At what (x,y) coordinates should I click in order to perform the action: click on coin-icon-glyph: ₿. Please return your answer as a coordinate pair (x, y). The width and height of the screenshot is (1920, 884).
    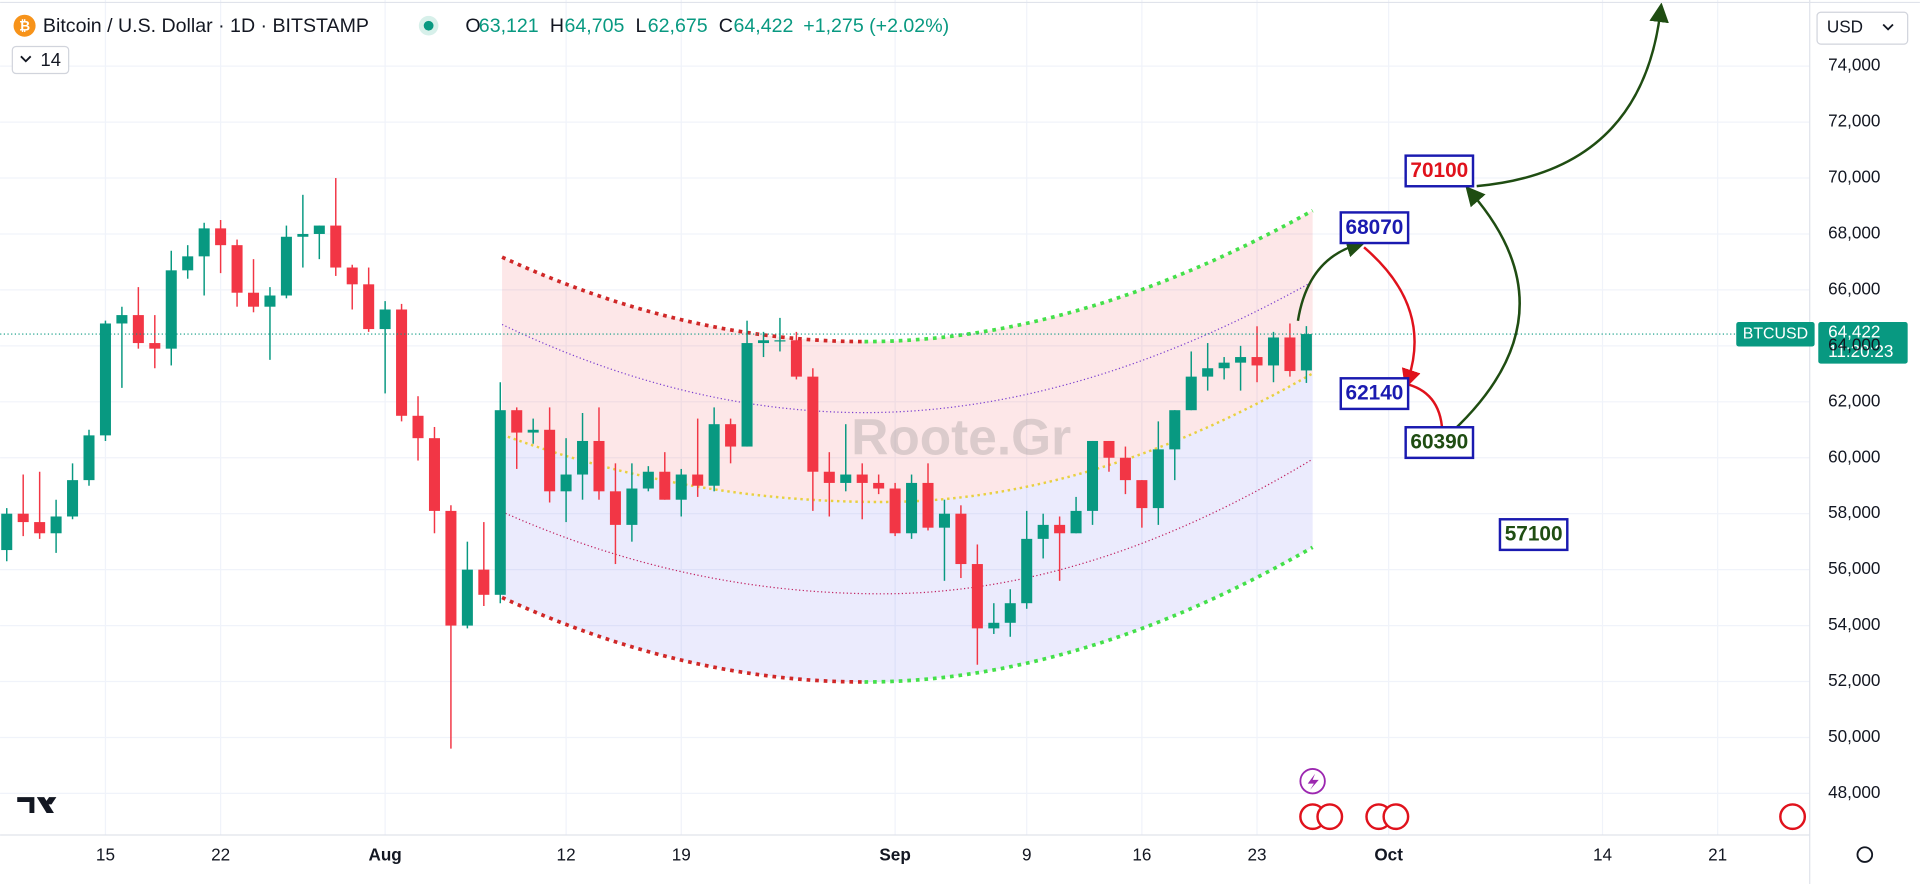
    Looking at the image, I should click on (24, 25).